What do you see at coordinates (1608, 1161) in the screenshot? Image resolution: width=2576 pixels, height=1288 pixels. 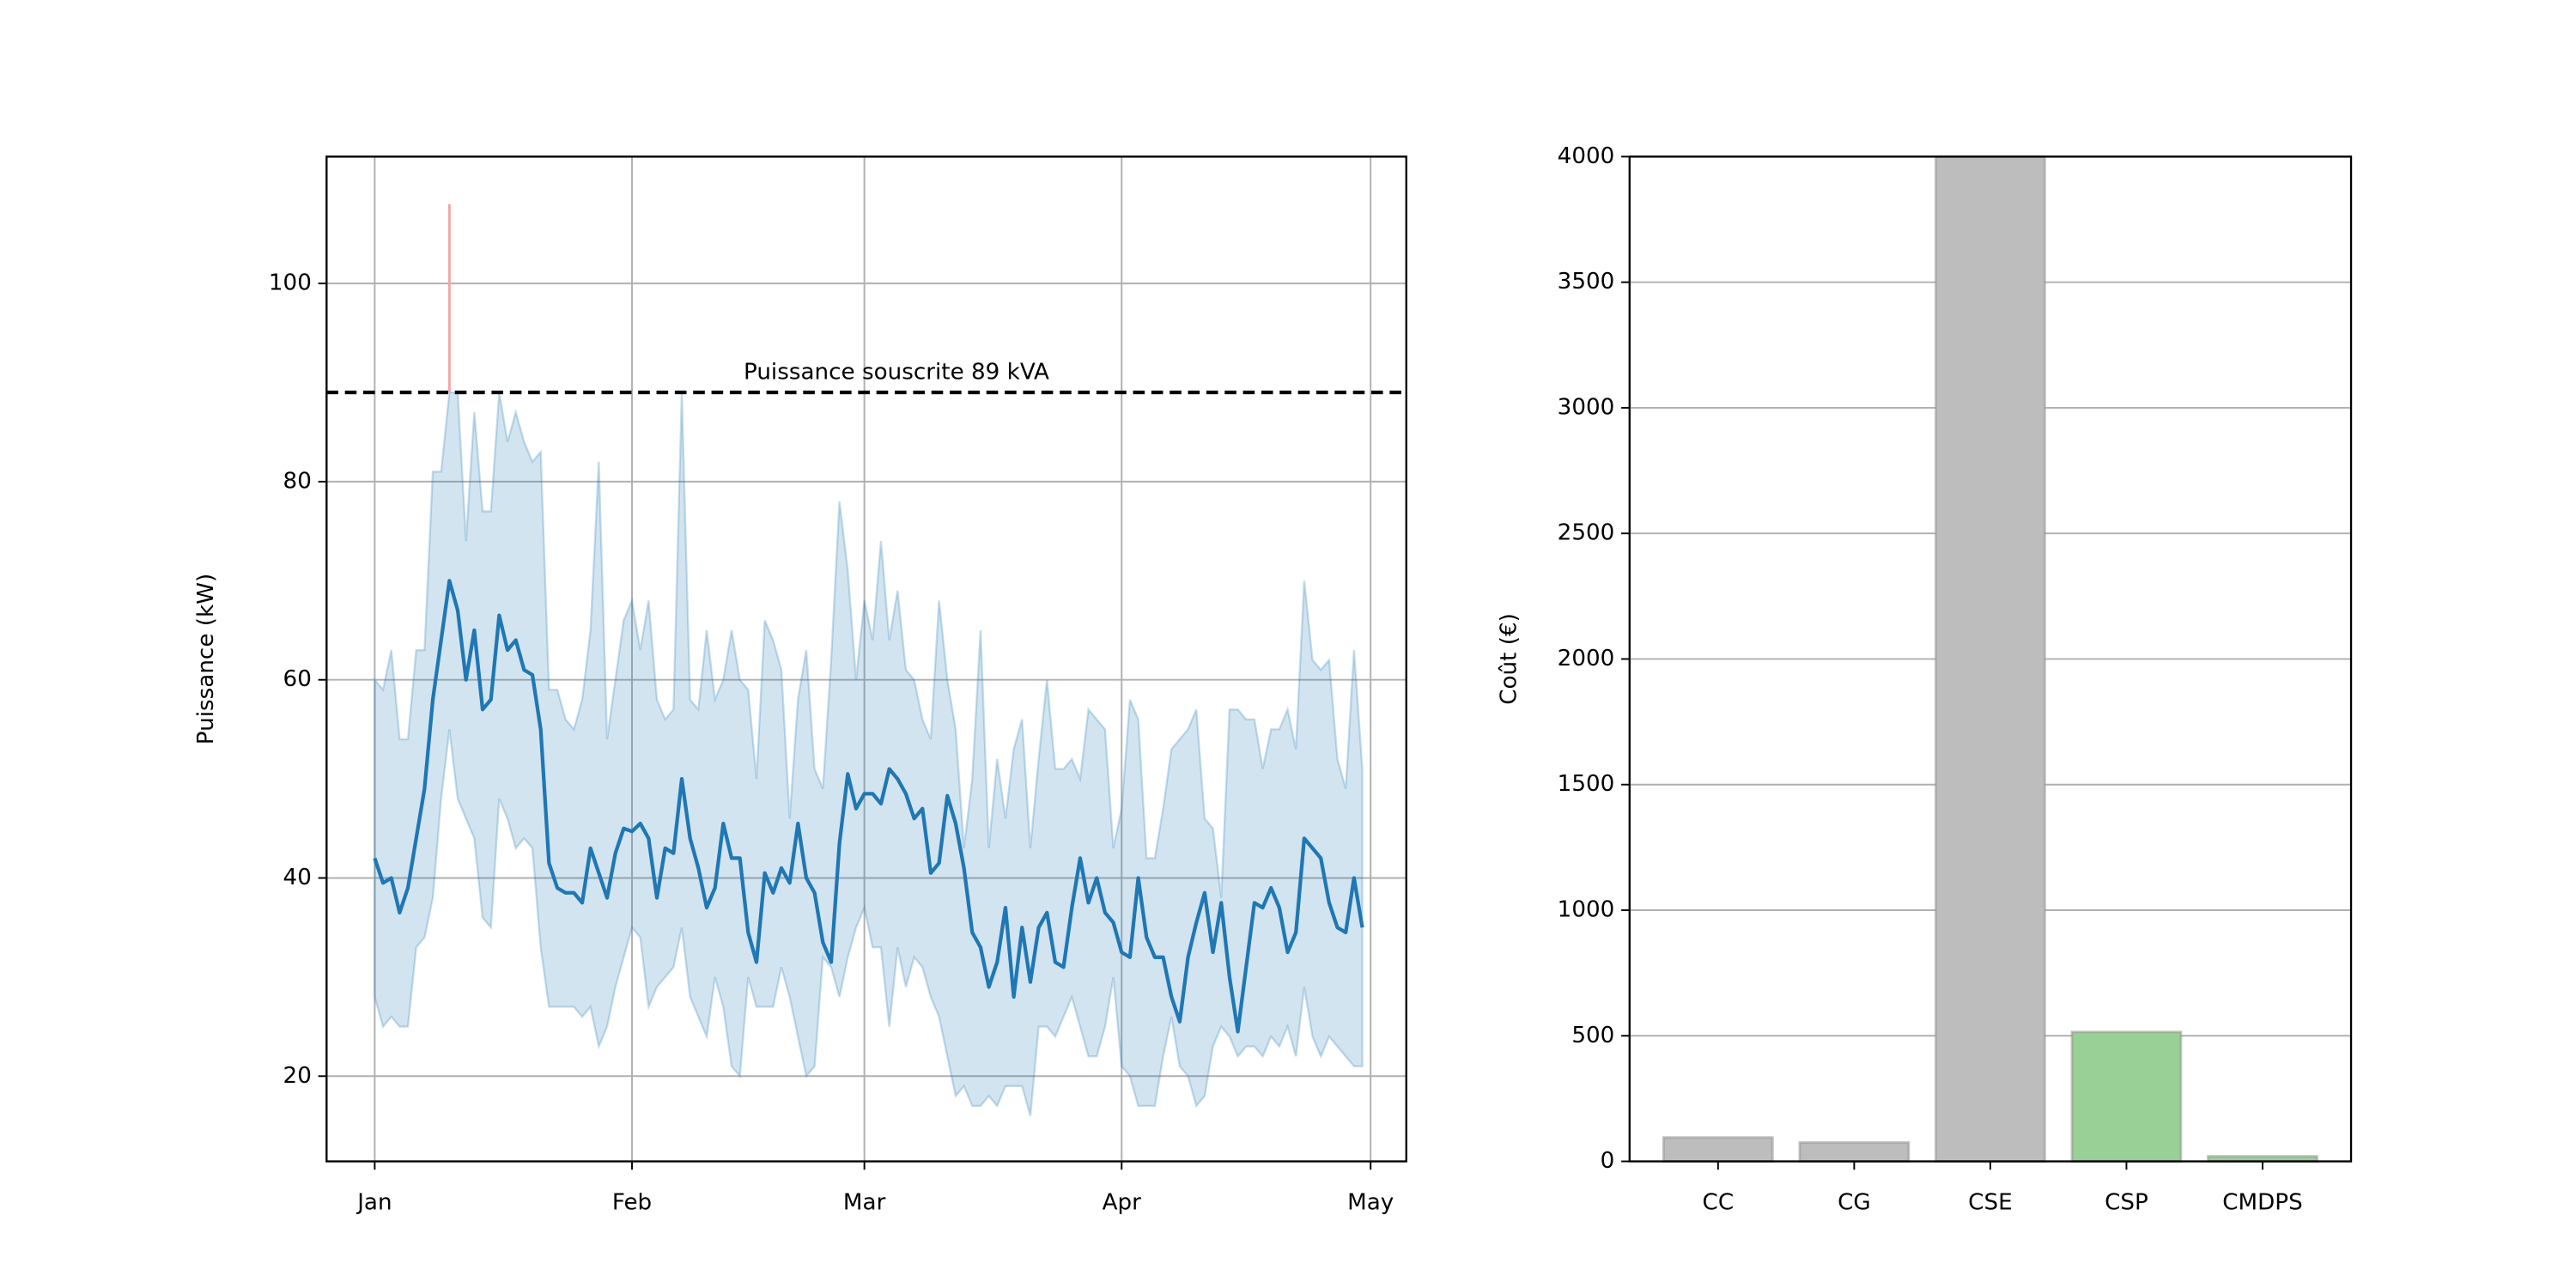 I see `y-tick-label: 0` at bounding box center [1608, 1161].